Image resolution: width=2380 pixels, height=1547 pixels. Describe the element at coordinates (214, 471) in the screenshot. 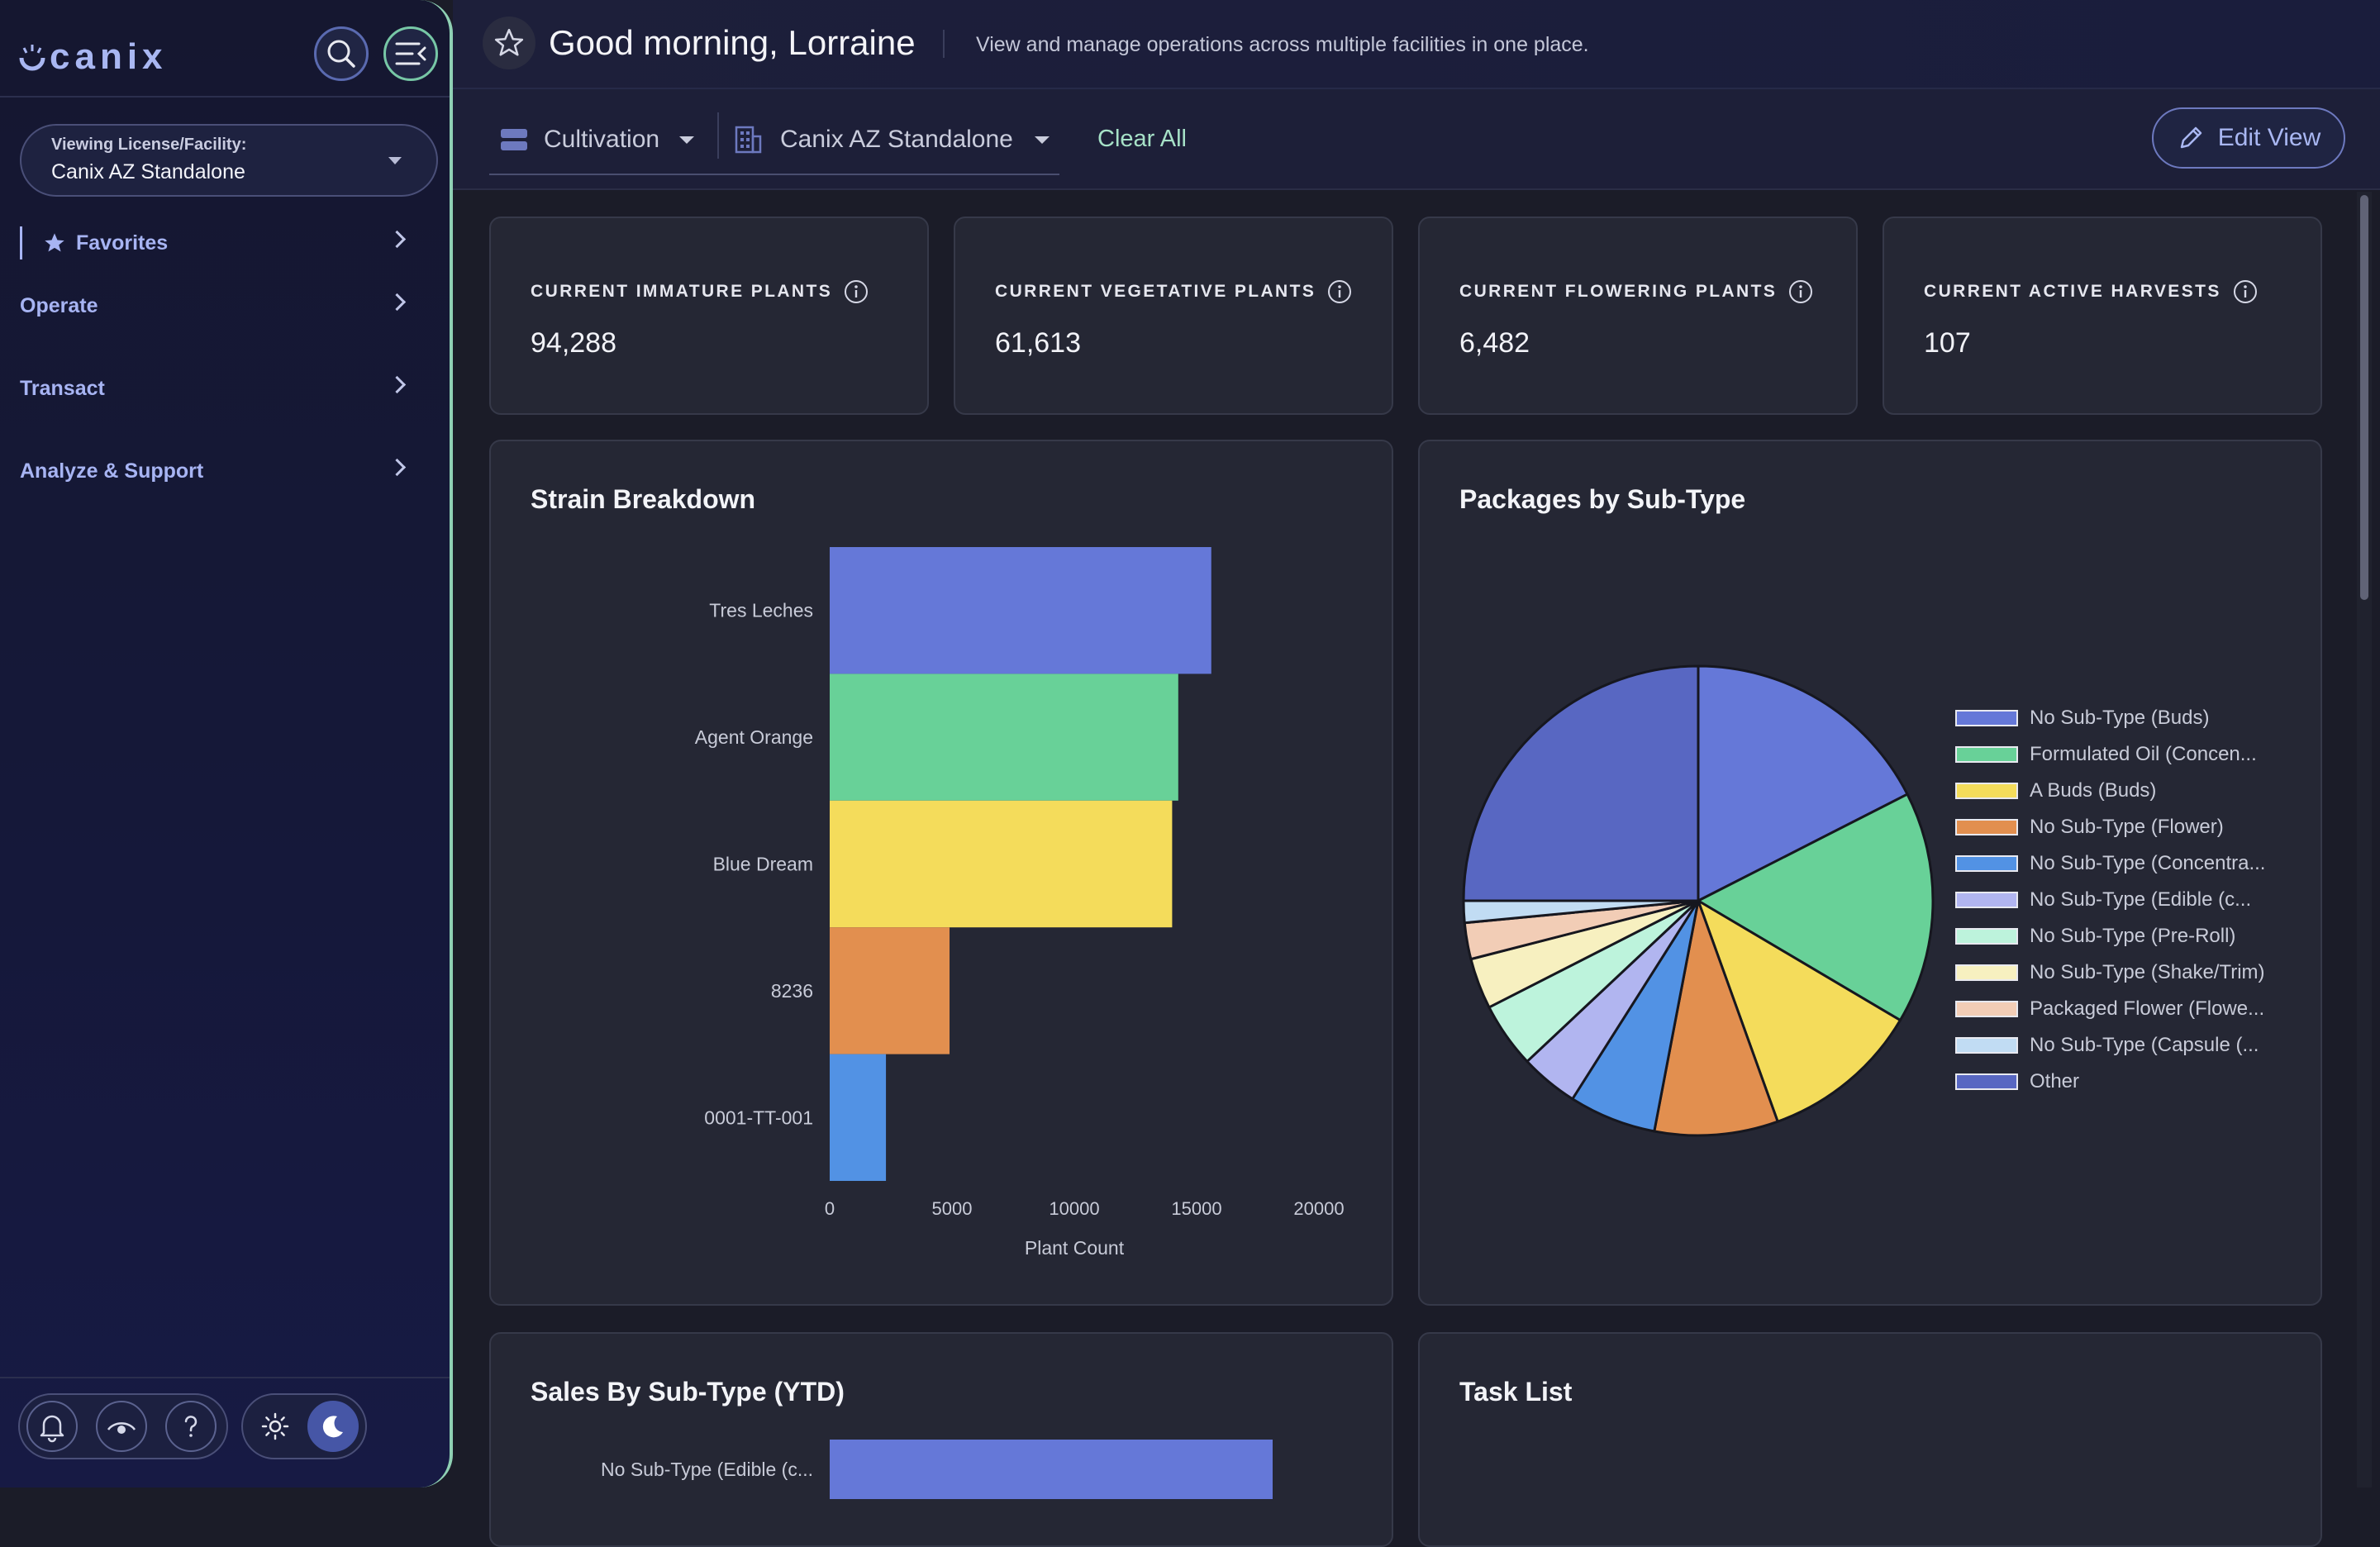

I see `sidebar-item-analyze-support: Analyze & Support` at that location.